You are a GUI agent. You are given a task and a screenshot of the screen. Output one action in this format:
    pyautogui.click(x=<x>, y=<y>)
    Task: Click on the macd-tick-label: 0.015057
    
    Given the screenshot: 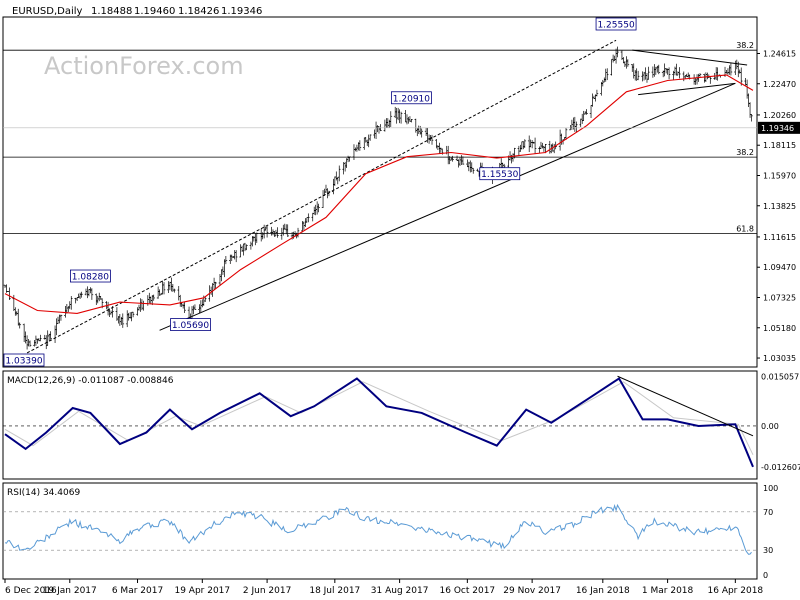 What is the action you would take?
    pyautogui.click(x=780, y=377)
    